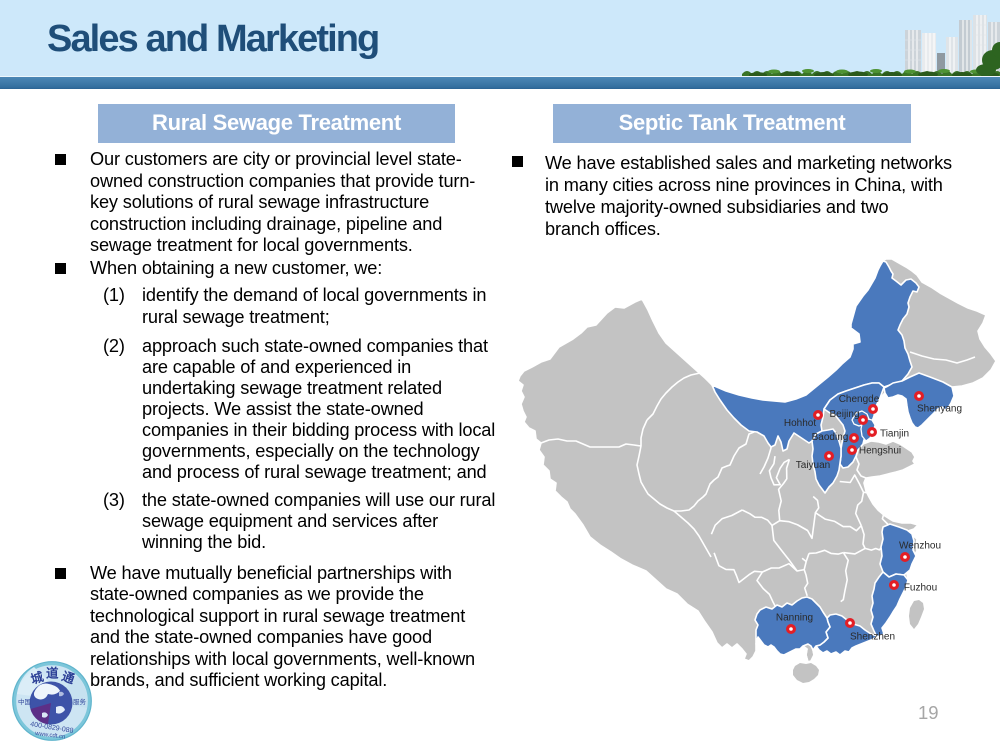 This screenshot has height=750, width=1000. Describe the element at coordinates (880, 451) in the screenshot. I see `svg-text: Hengshui` at that location.